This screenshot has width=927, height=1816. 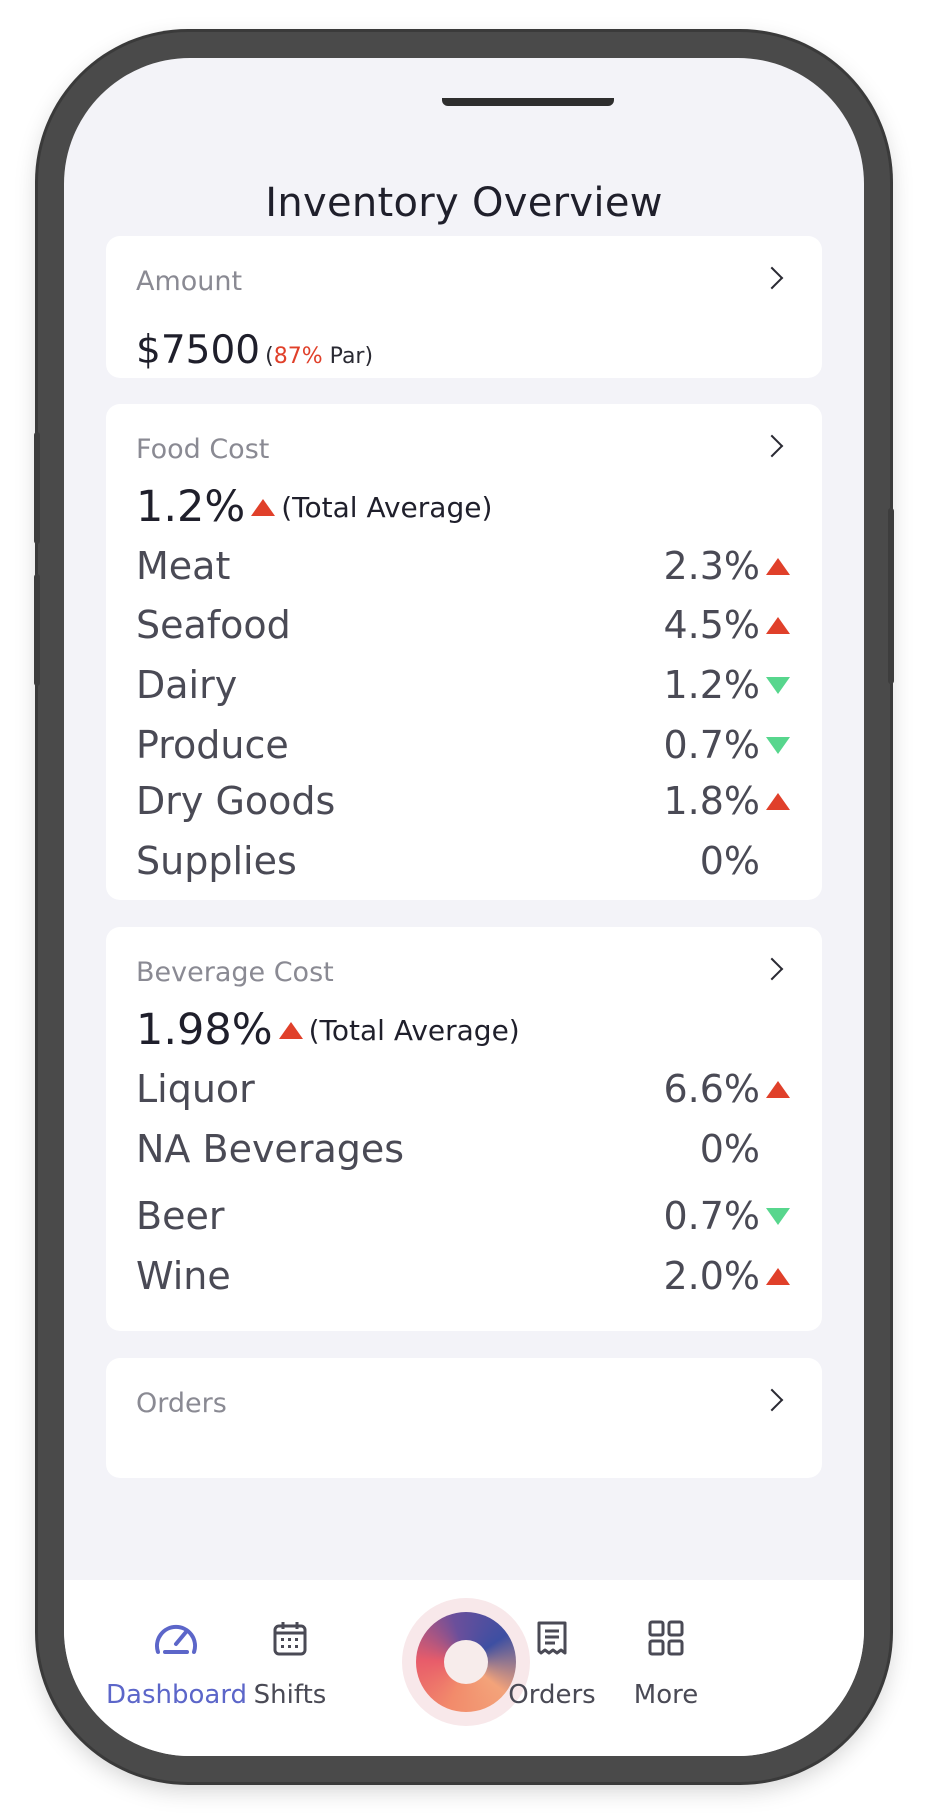 What do you see at coordinates (216, 861) in the screenshot?
I see `cost-row-name: Supplies` at bounding box center [216, 861].